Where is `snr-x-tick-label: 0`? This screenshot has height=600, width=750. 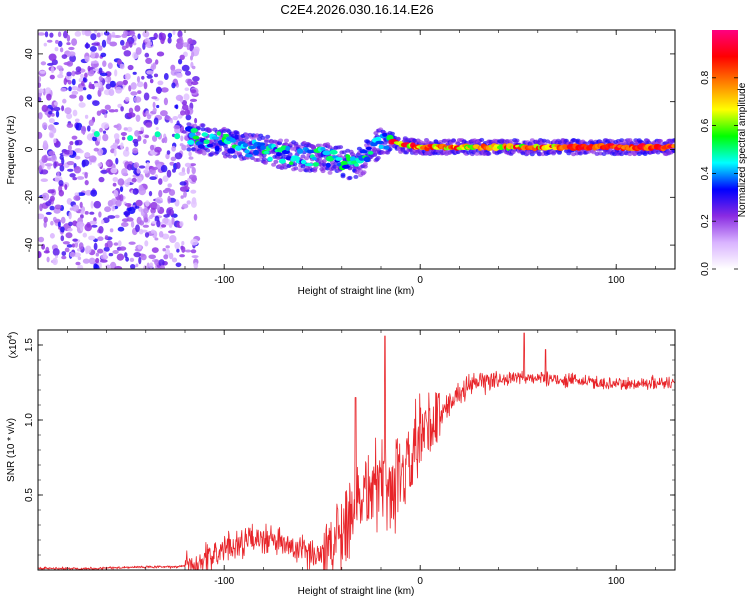
snr-x-tick-label: 0 is located at coordinates (420, 581).